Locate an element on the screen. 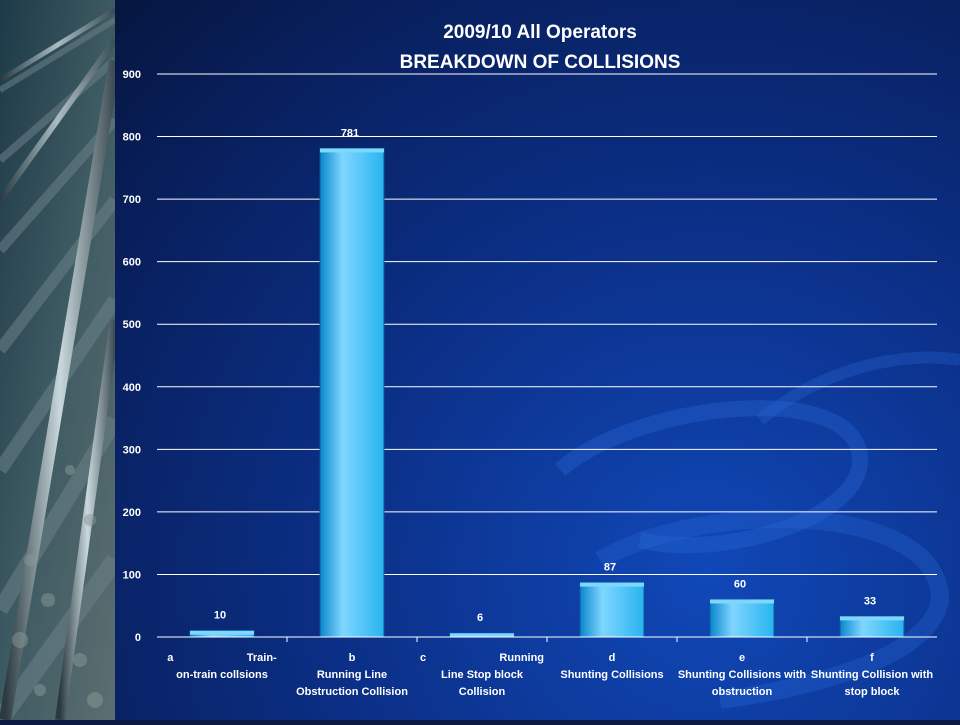 Image resolution: width=960 pixels, height=725 pixels. railway-track-image is located at coordinates (61, 362).